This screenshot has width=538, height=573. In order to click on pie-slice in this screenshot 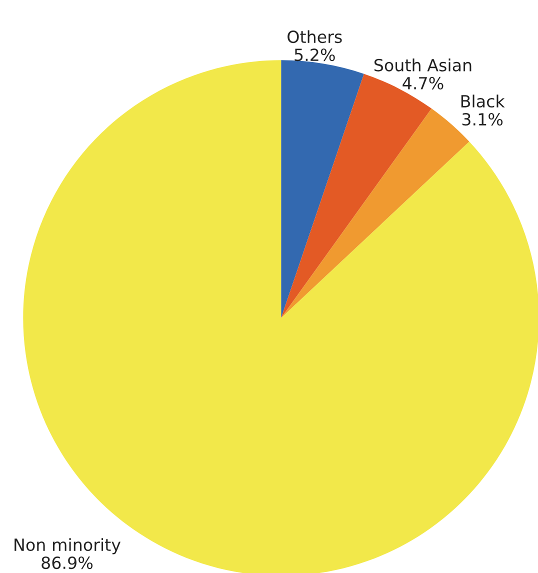, I will do `click(322, 189)`.